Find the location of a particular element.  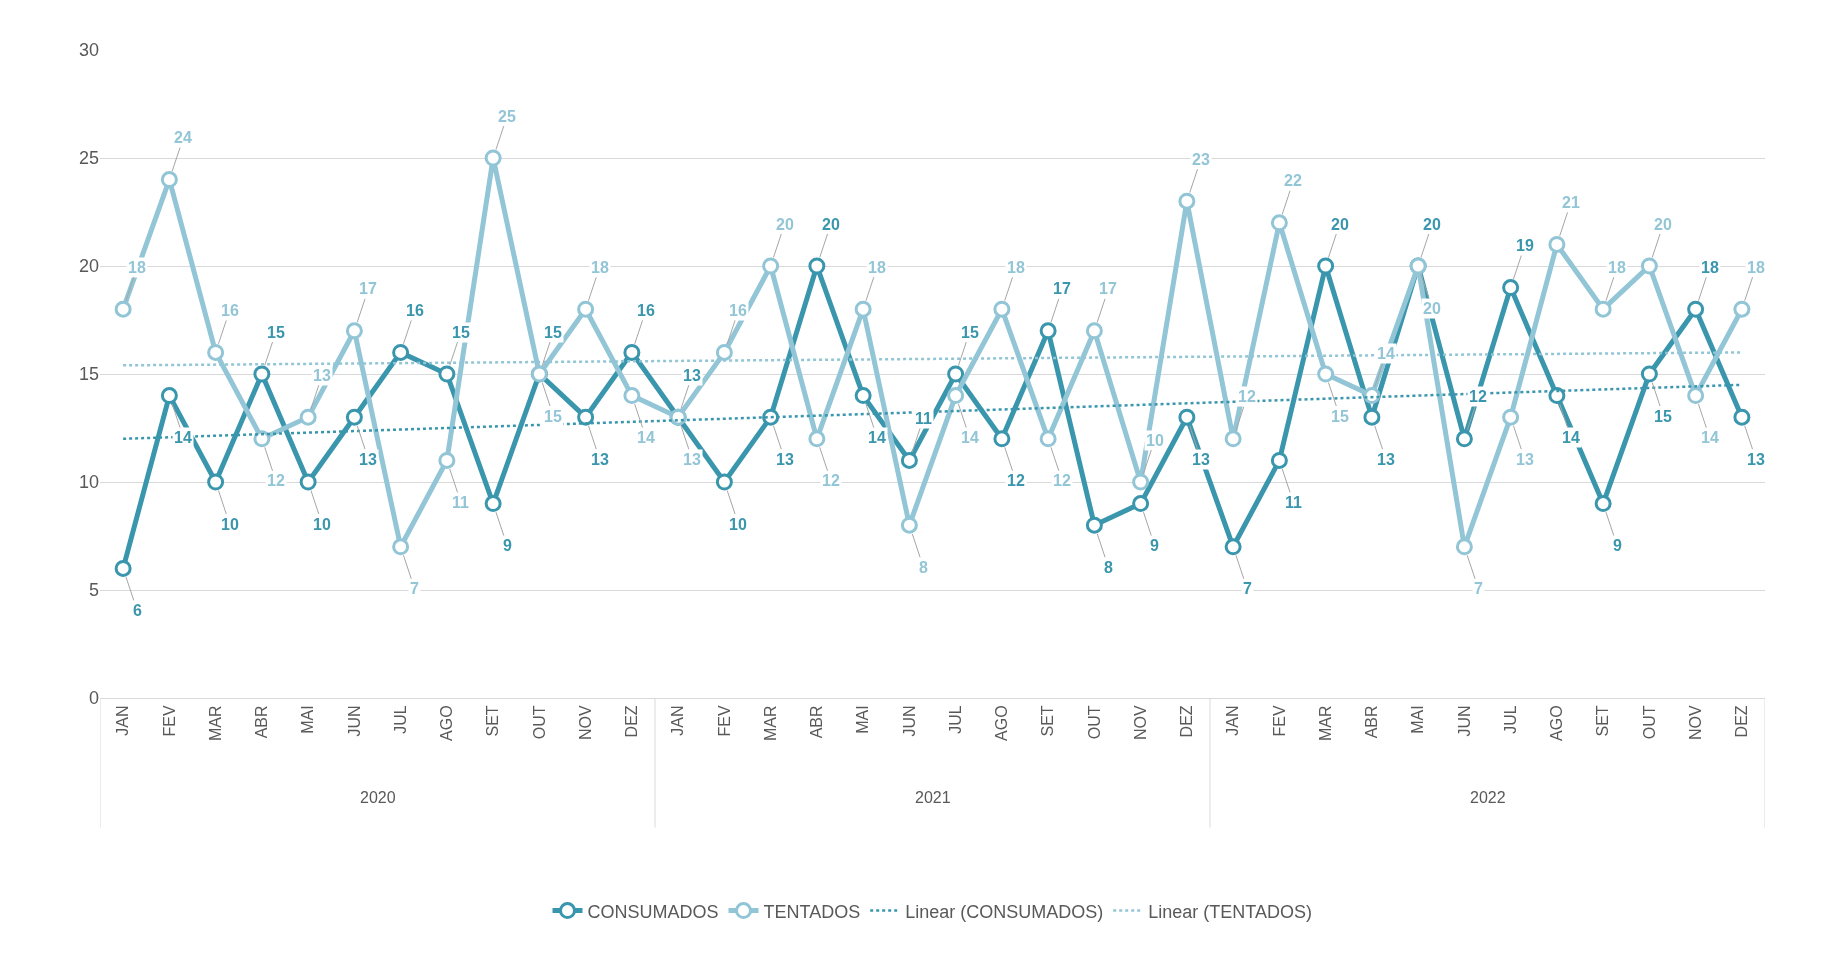

data-label: 25 is located at coordinates (507, 116).